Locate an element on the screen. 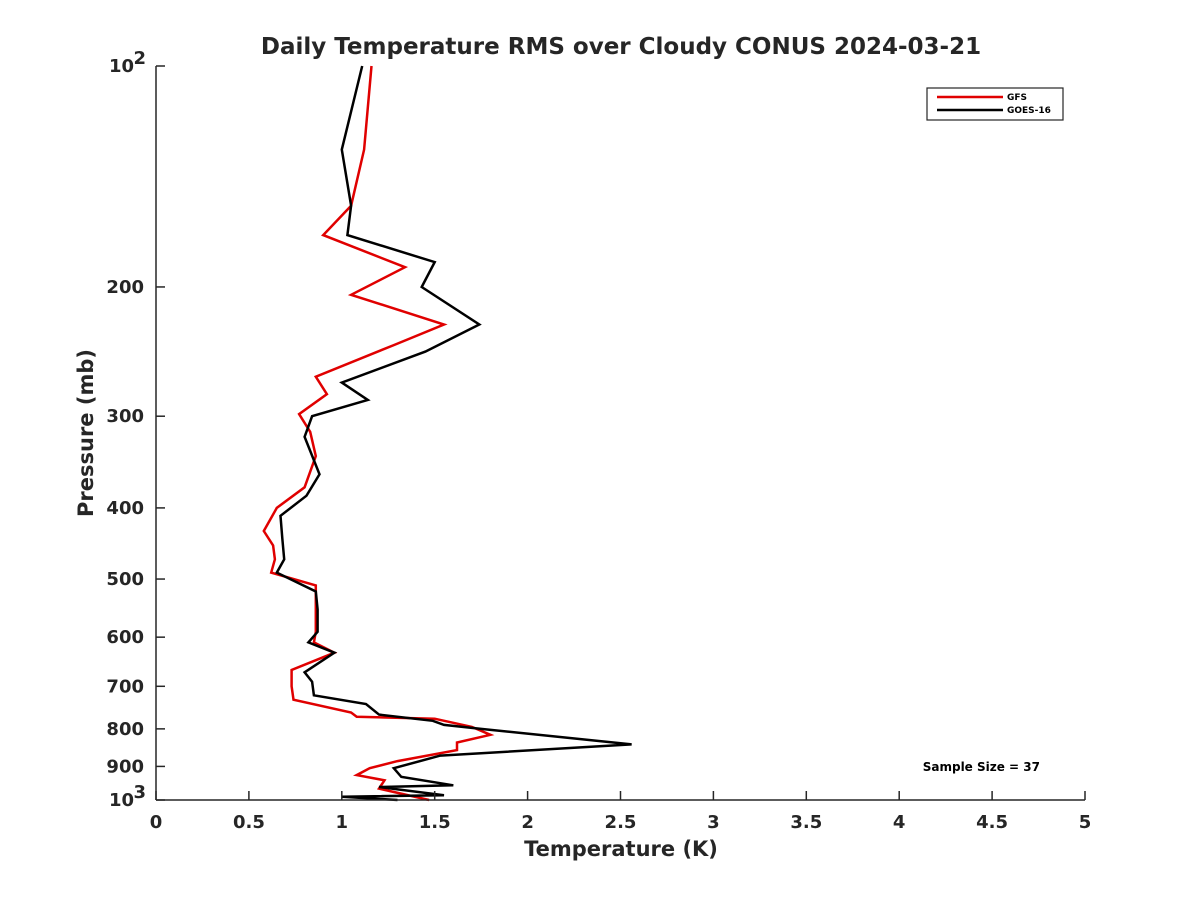 This screenshot has height=900, width=1200. x-tick-label: 1.5 is located at coordinates (435, 822).